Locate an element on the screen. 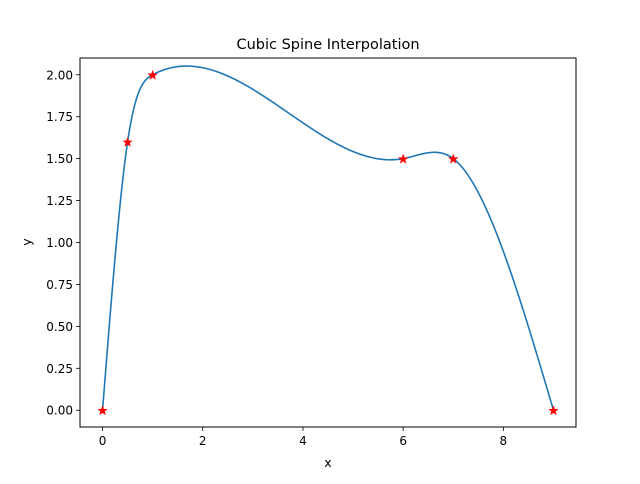 This screenshot has height=484, width=640. x-tick-label: 4 is located at coordinates (303, 441).